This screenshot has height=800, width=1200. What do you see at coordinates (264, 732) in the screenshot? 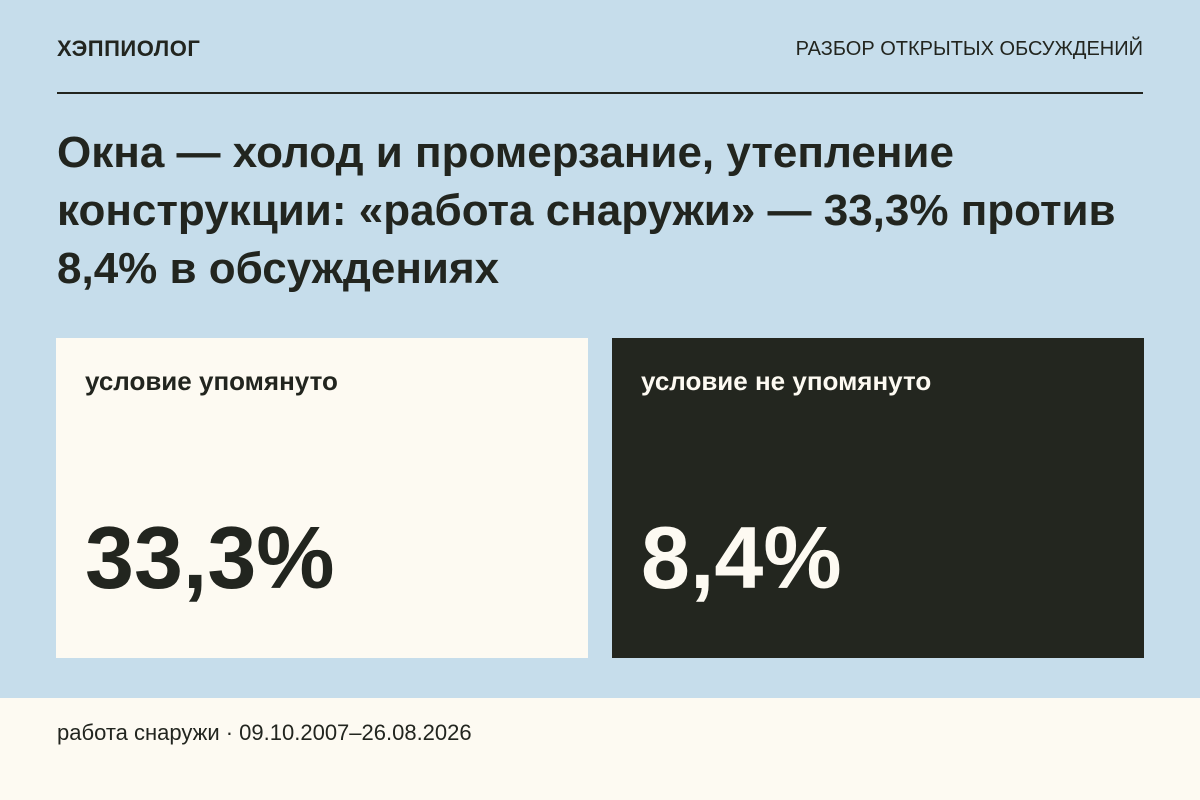
I see `footer-text: работа снаружи · 09.10.2007–26.08.2026` at bounding box center [264, 732].